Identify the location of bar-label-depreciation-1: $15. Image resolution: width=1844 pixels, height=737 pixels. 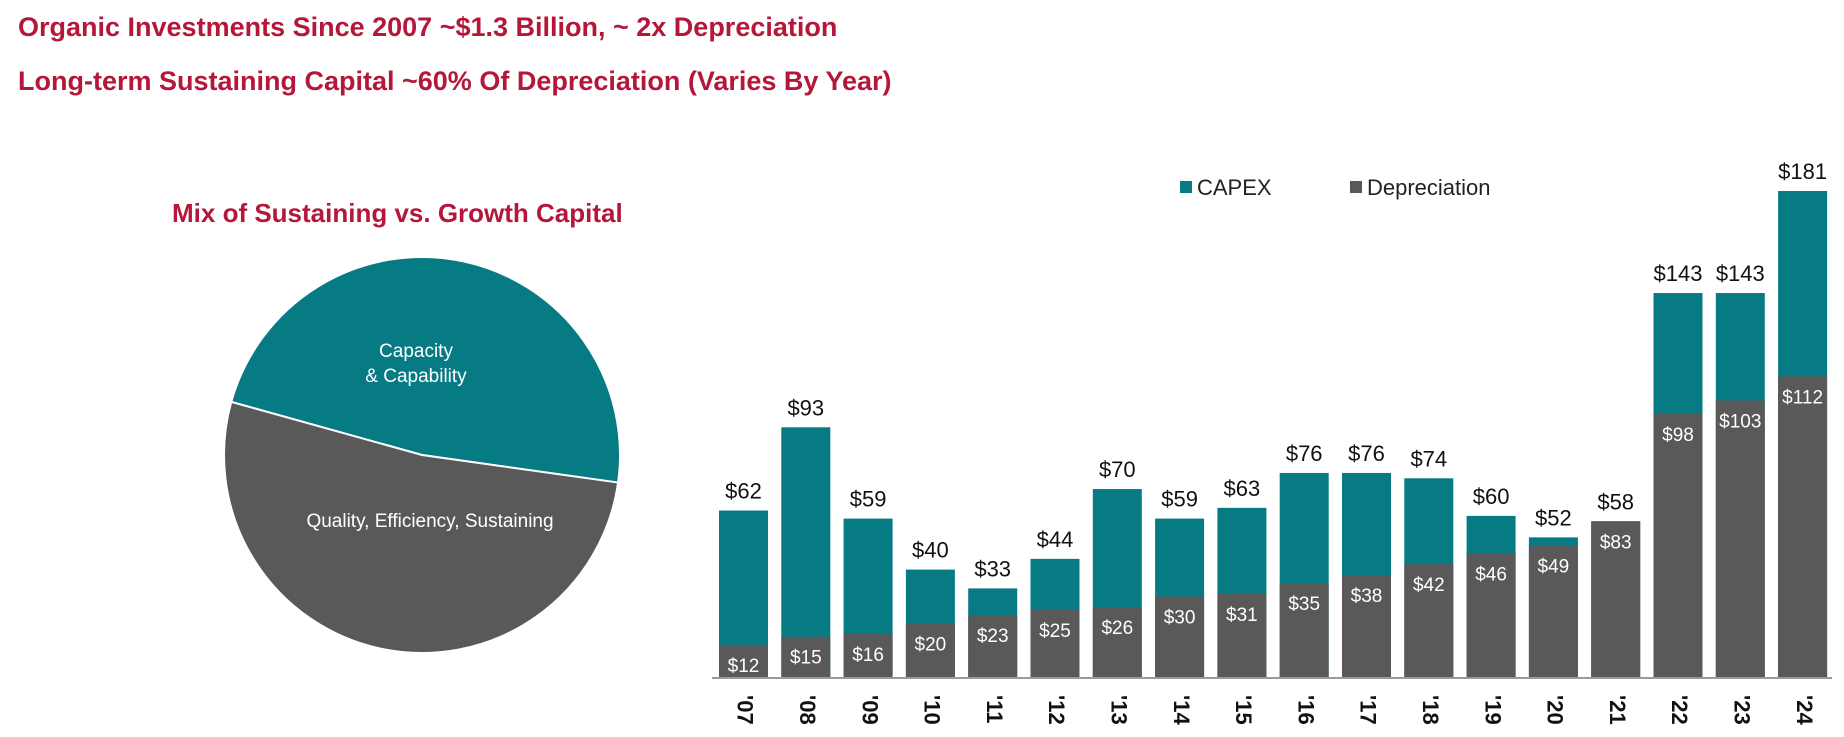
(806, 658).